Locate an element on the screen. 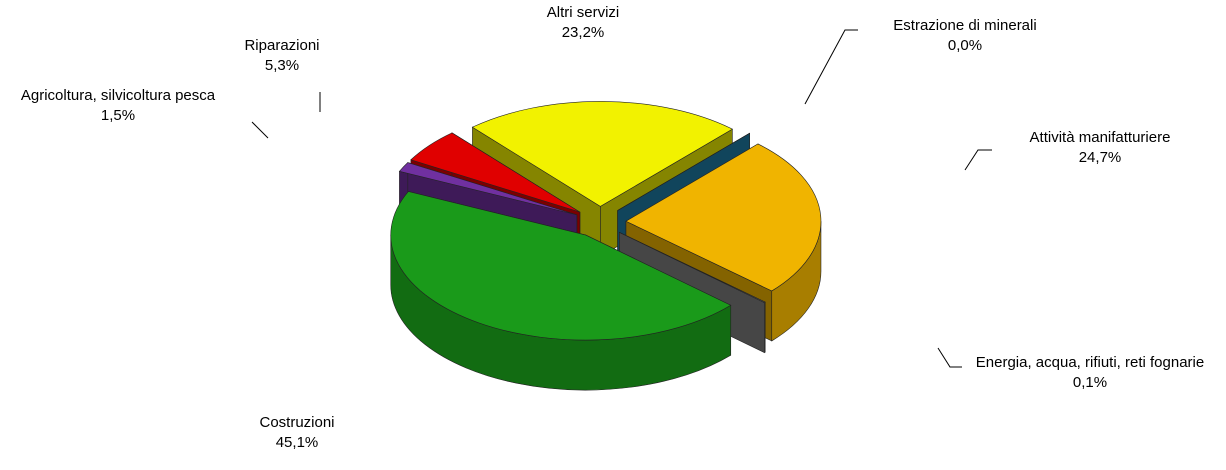  category-label: Attività manifatturiere is located at coordinates (1100, 137).